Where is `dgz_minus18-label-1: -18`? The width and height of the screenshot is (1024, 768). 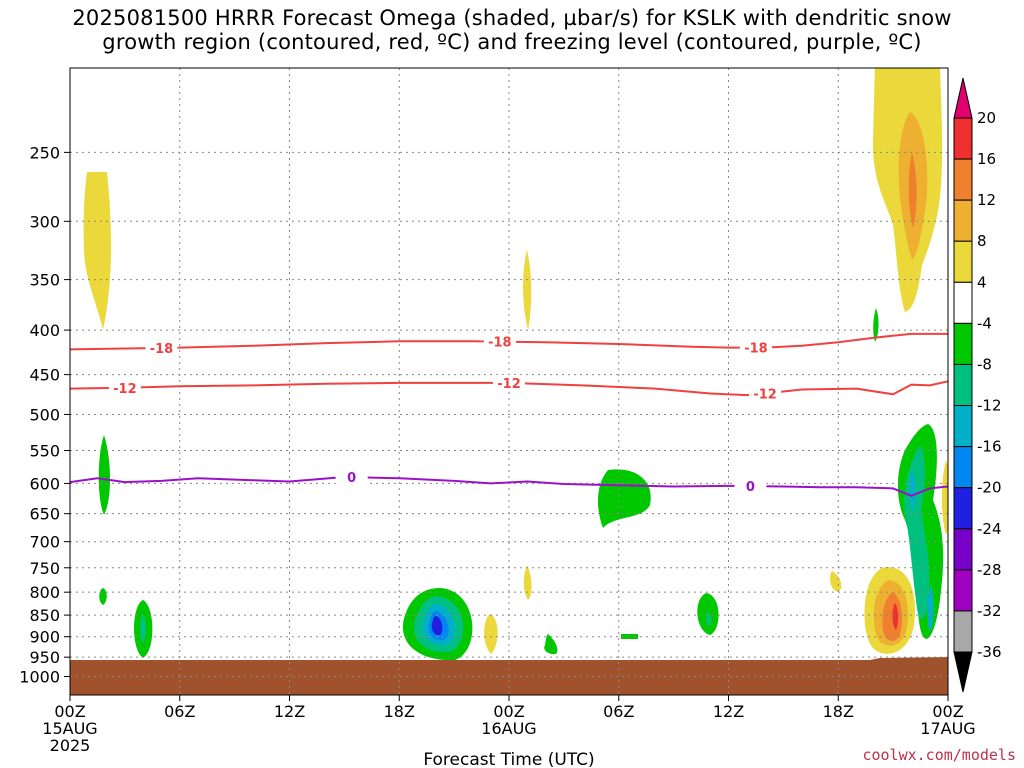
dgz_minus18-label-1: -18 is located at coordinates (500, 343).